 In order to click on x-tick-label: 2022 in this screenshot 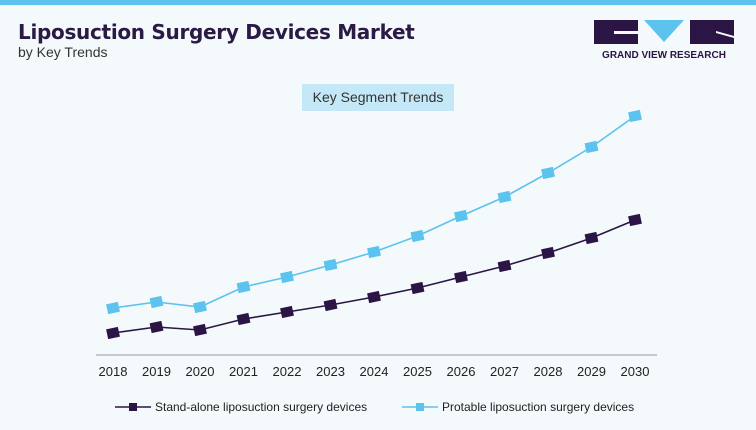, I will do `click(287, 371)`.